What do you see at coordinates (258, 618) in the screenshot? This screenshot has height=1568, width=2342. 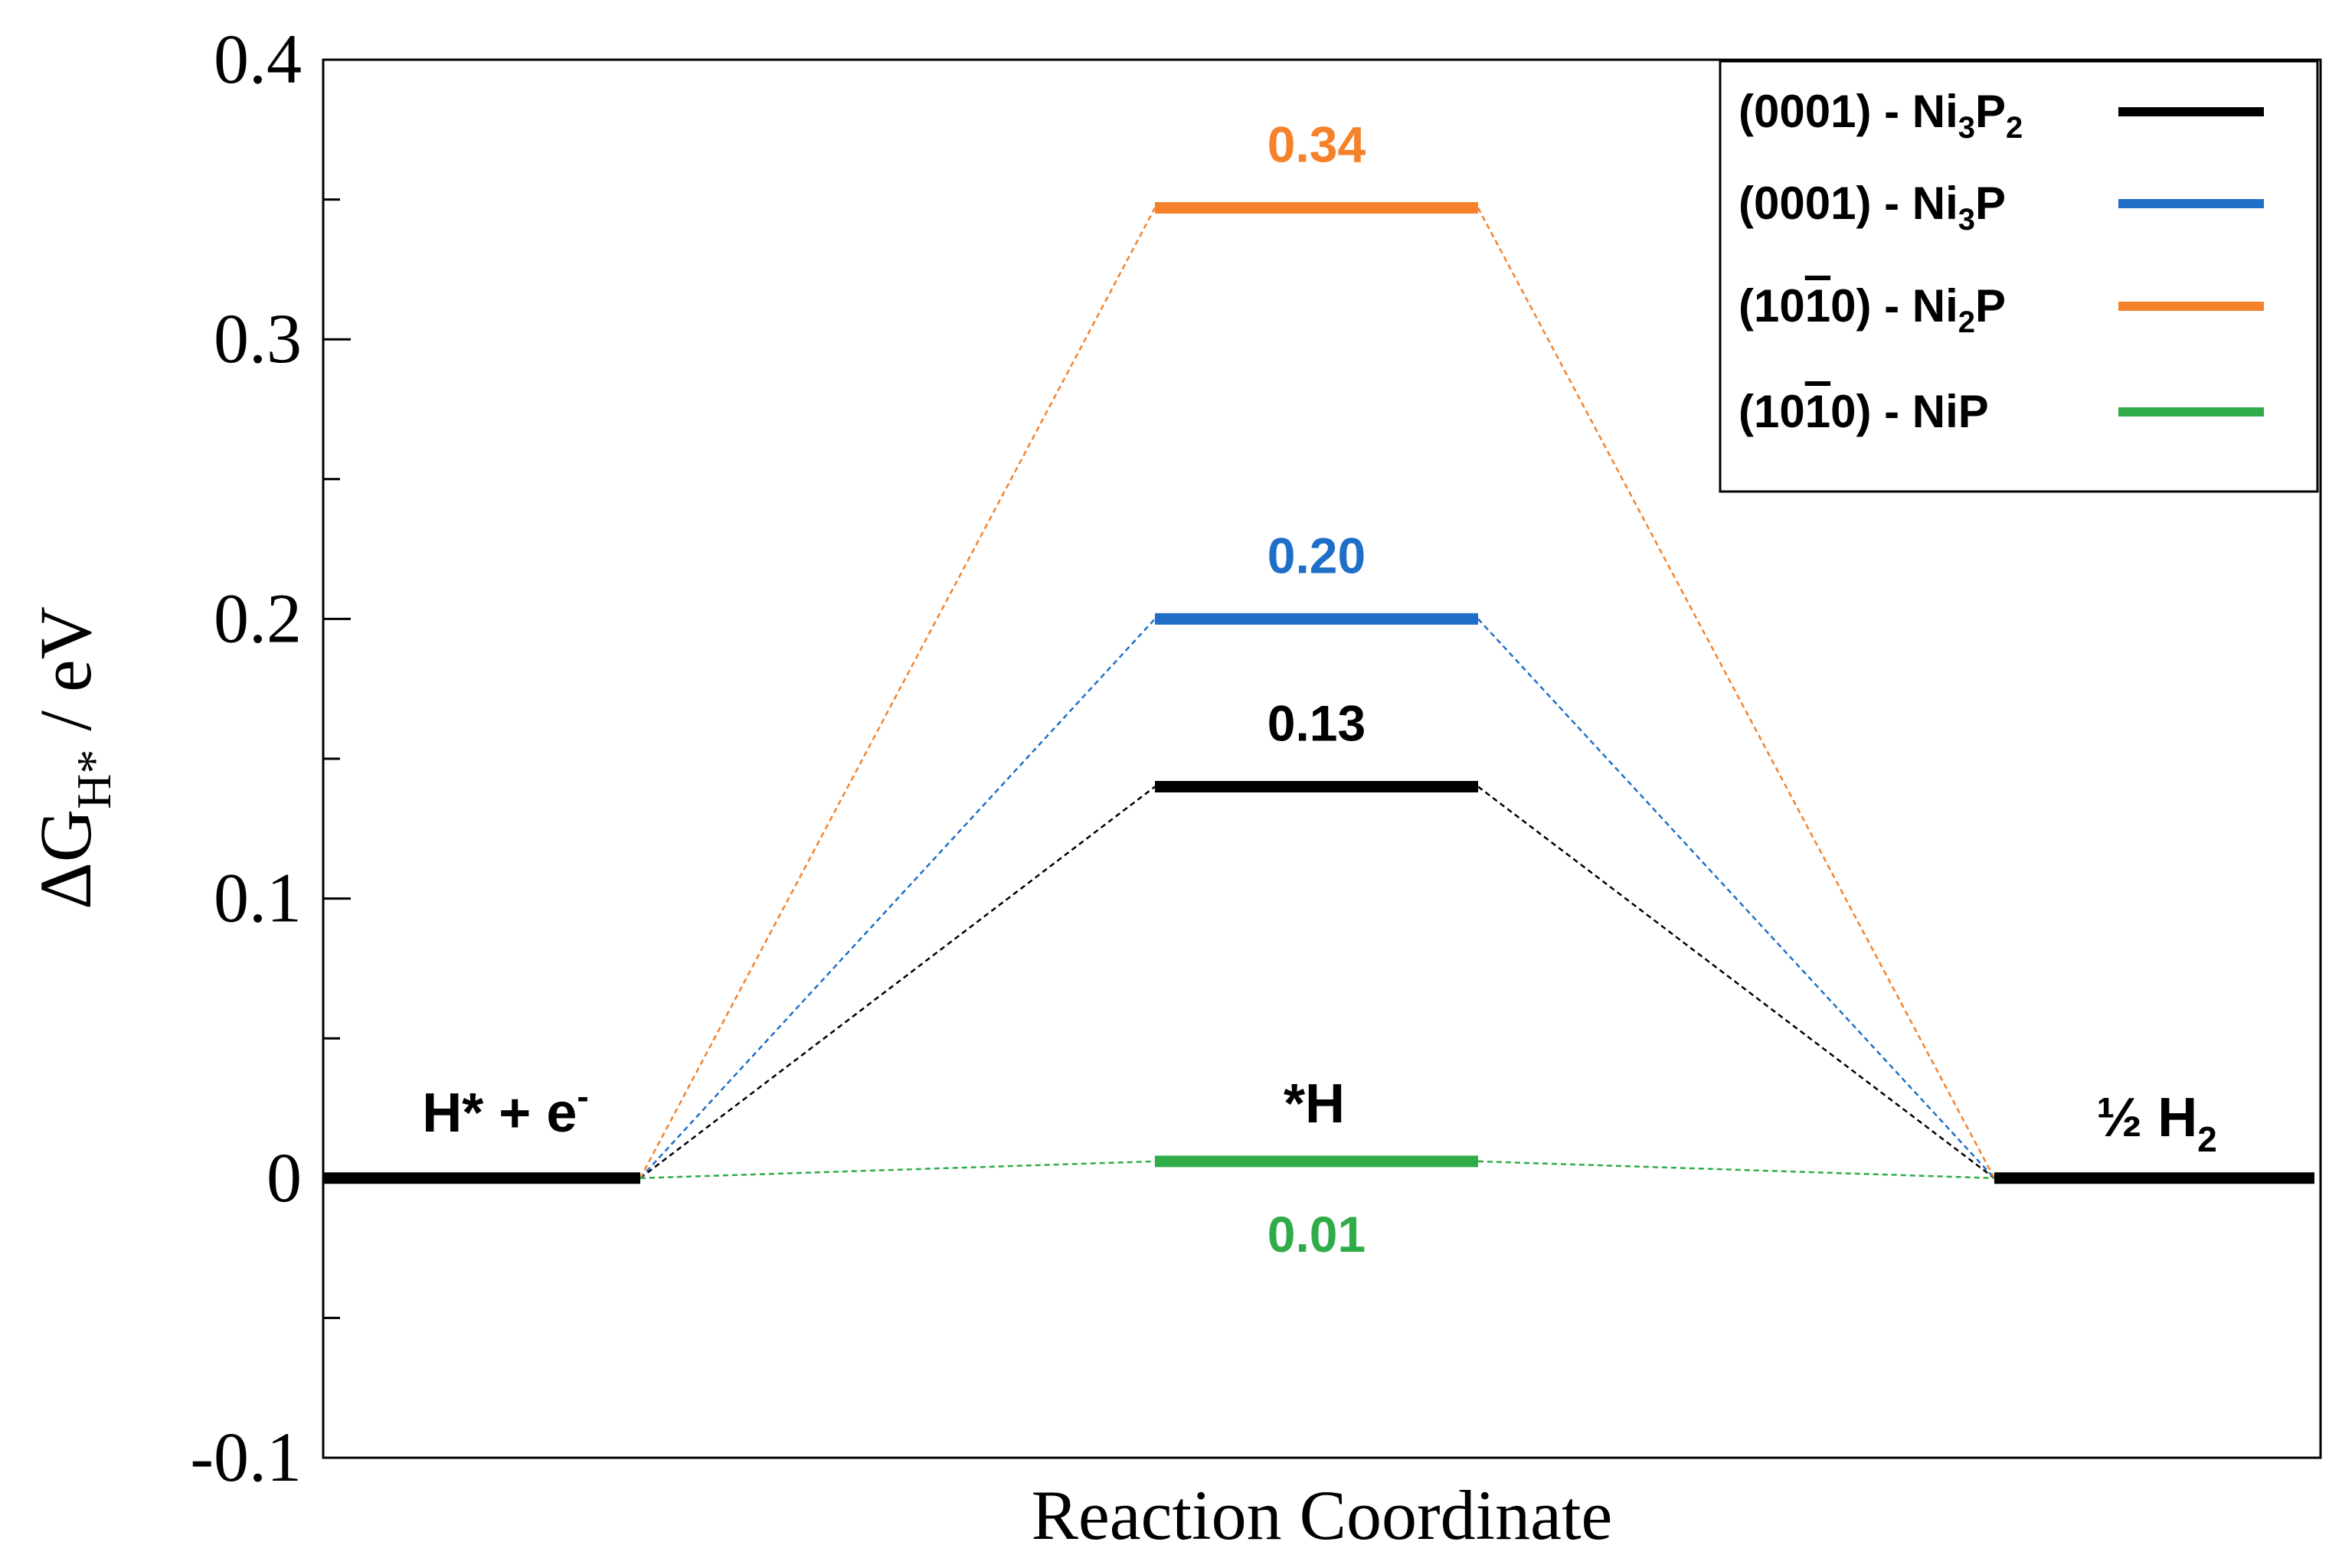 I see `y-tick-label: 0.2` at bounding box center [258, 618].